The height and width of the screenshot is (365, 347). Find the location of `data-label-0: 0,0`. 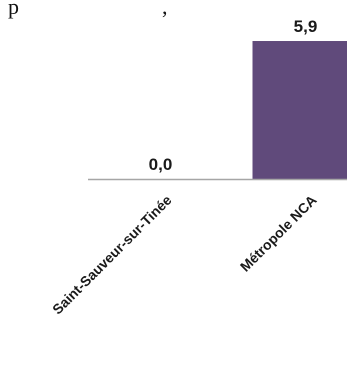

data-label-0: 0,0 is located at coordinates (161, 164).